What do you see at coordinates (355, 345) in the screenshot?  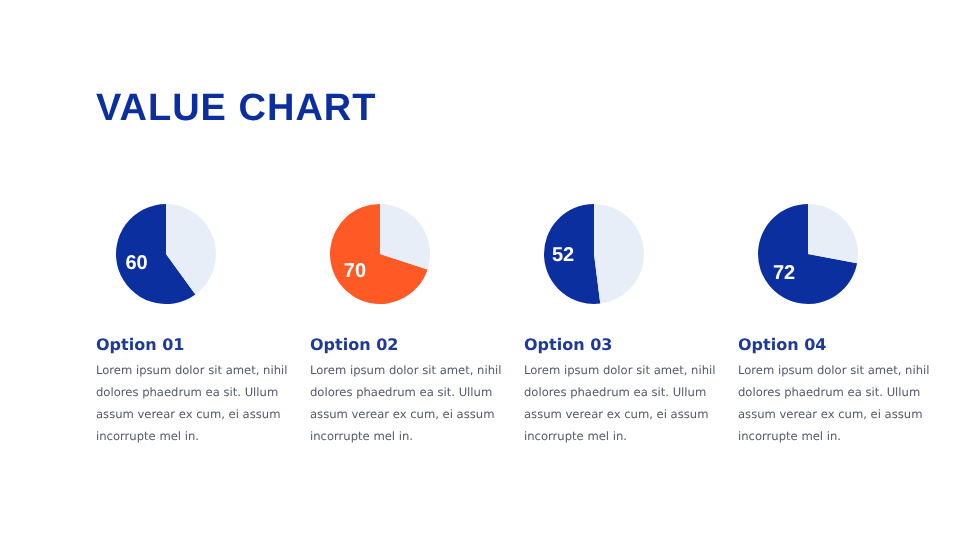 I see `text: Option 02` at bounding box center [355, 345].